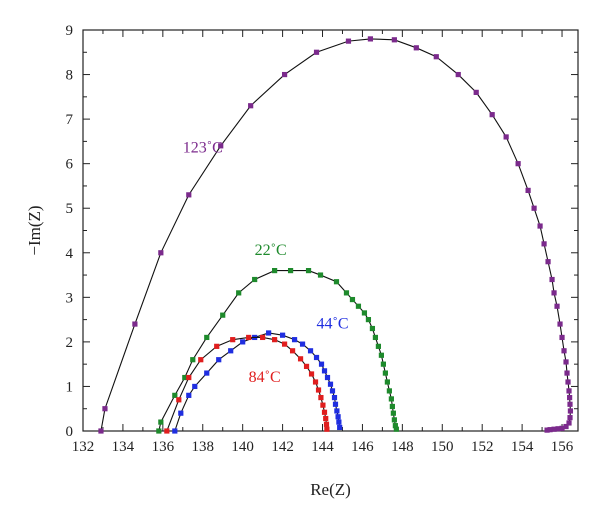  Describe the element at coordinates (522, 447) in the screenshot. I see `x-tick-label: 154` at that location.